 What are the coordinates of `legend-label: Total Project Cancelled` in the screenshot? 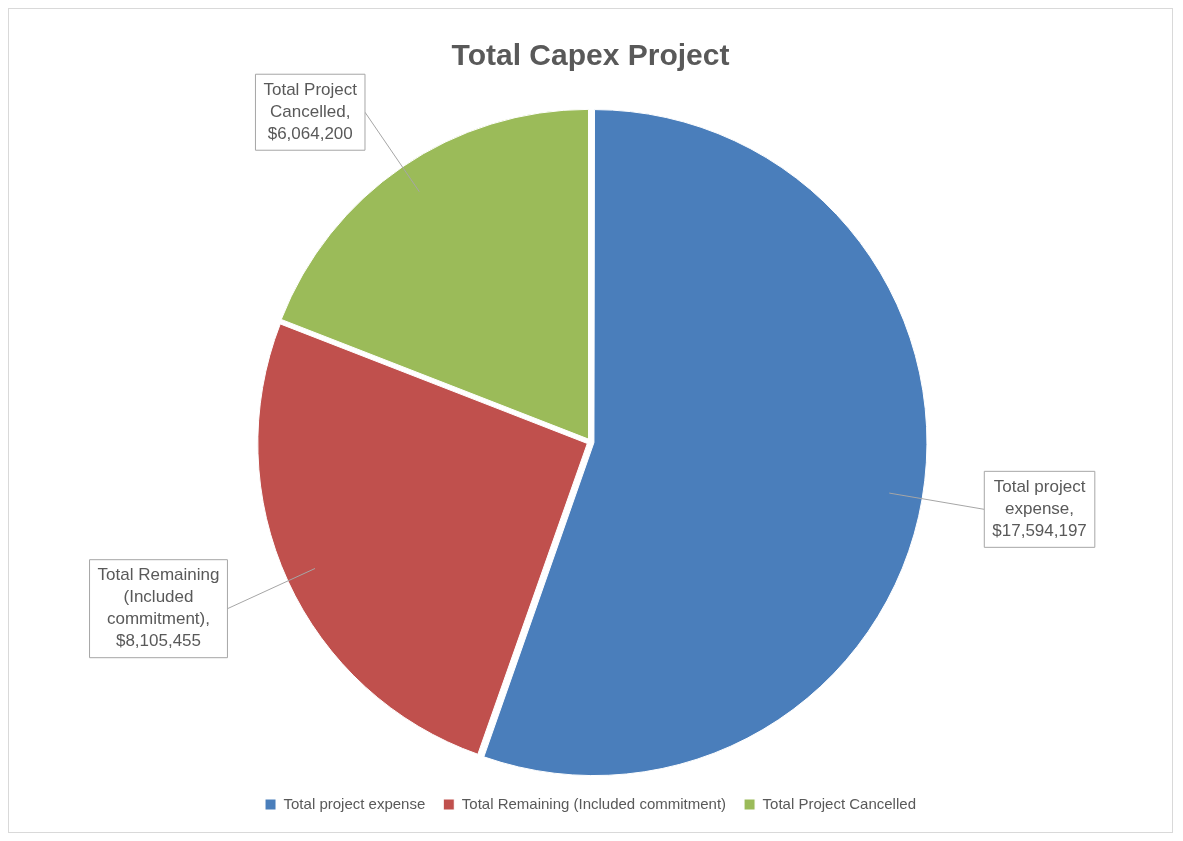 It's located at (839, 803).